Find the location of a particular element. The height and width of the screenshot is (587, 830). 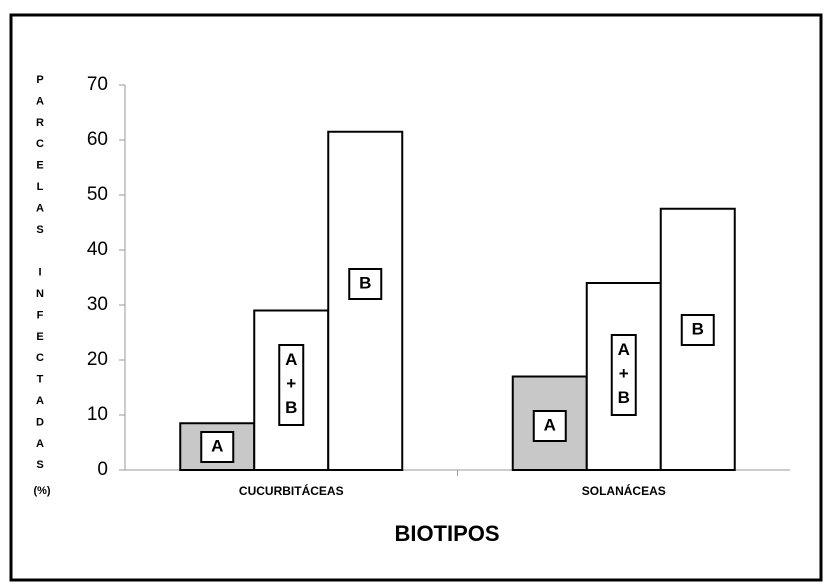

bar is located at coordinates (365, 300).